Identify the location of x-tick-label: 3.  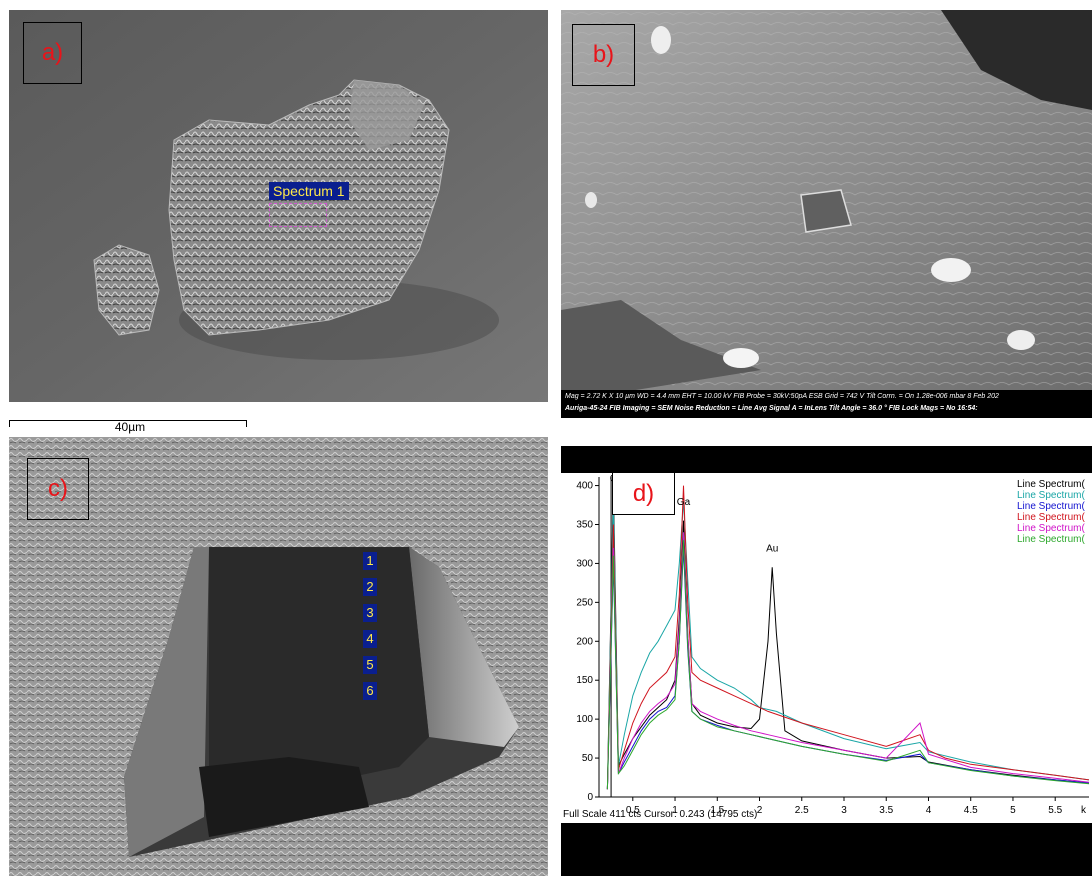
(844, 810).